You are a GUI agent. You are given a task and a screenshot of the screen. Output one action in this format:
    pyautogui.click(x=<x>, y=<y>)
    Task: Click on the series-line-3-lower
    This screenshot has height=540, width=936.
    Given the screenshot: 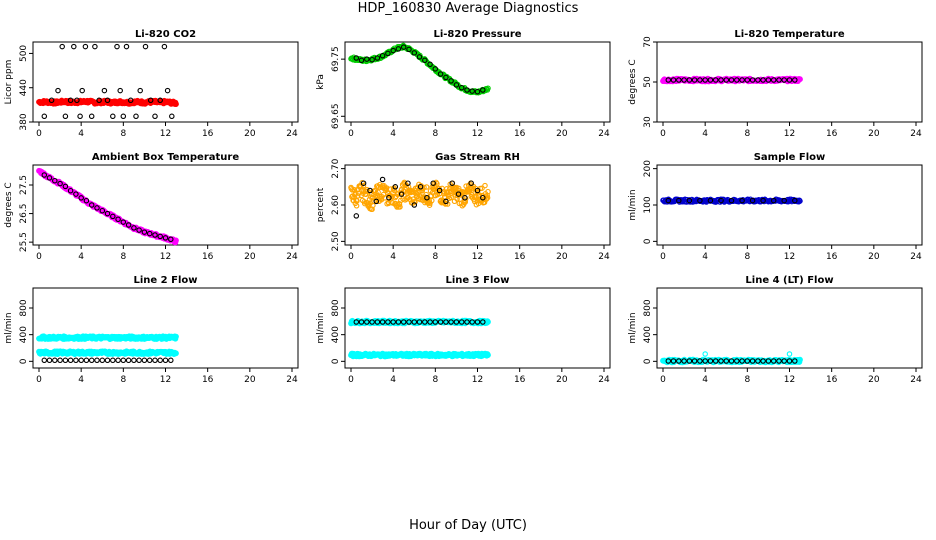 What is the action you would take?
    pyautogui.click(x=419, y=355)
    